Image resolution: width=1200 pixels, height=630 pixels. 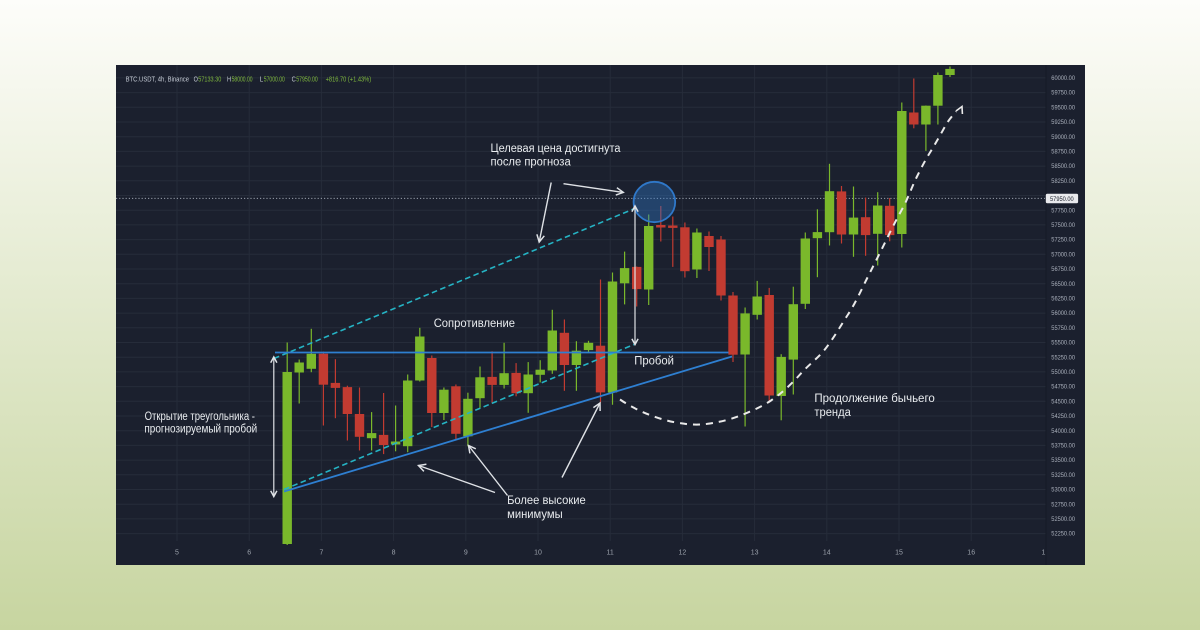 I want to click on svg-text: 54750.00, so click(x=1063, y=386).